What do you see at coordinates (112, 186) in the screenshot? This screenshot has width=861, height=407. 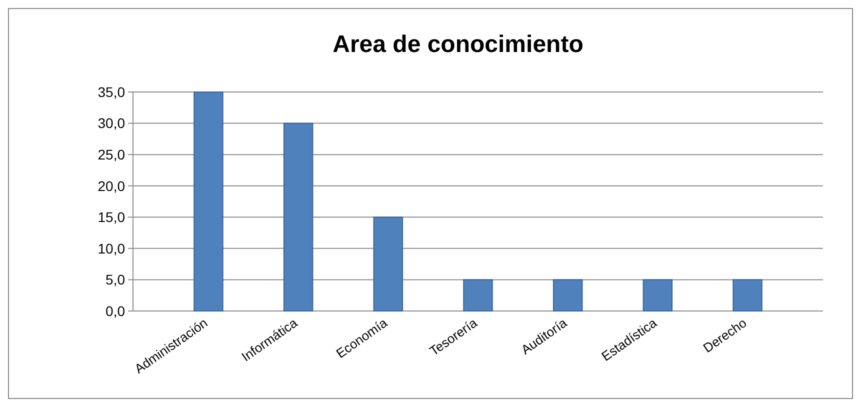 I see `y-tick-label: 20,0` at bounding box center [112, 186].